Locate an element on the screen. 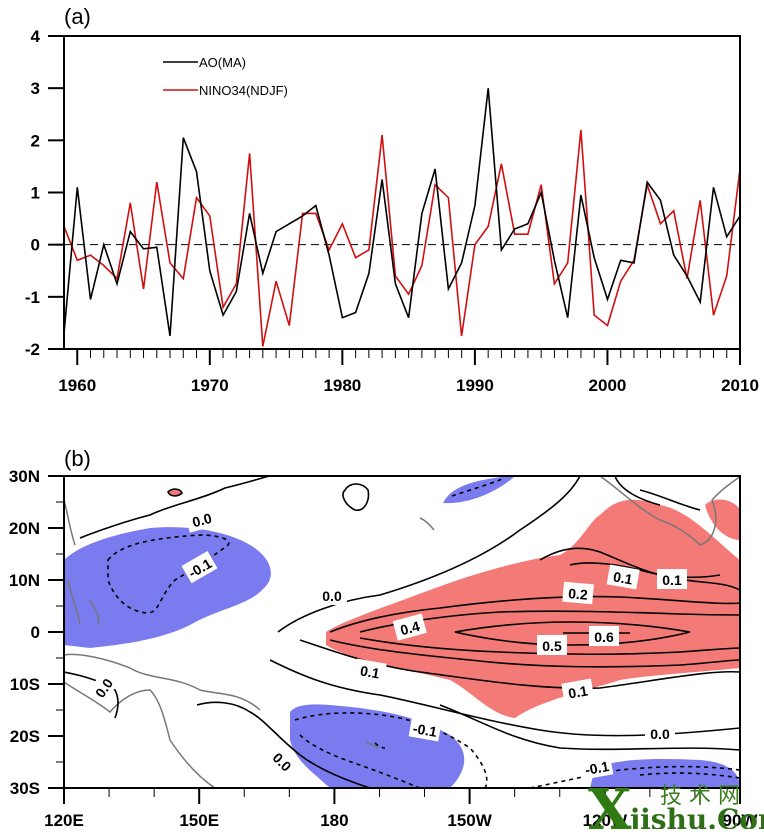  lat-tick-label: 20S is located at coordinates (25, 736).